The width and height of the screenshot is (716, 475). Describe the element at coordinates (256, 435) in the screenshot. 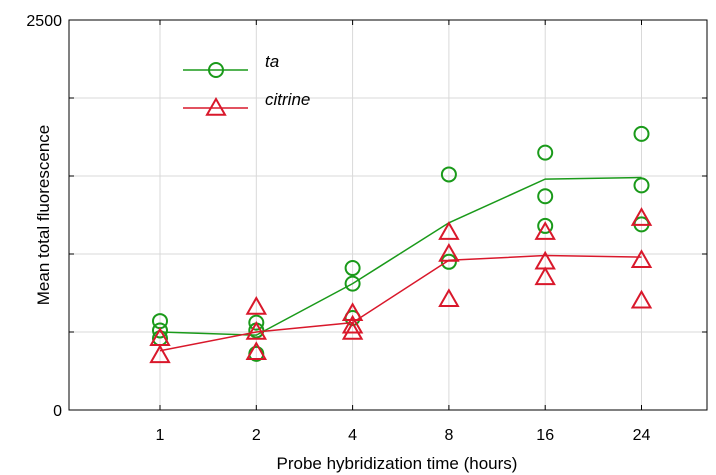

I see `x-tick-label: 2` at that location.